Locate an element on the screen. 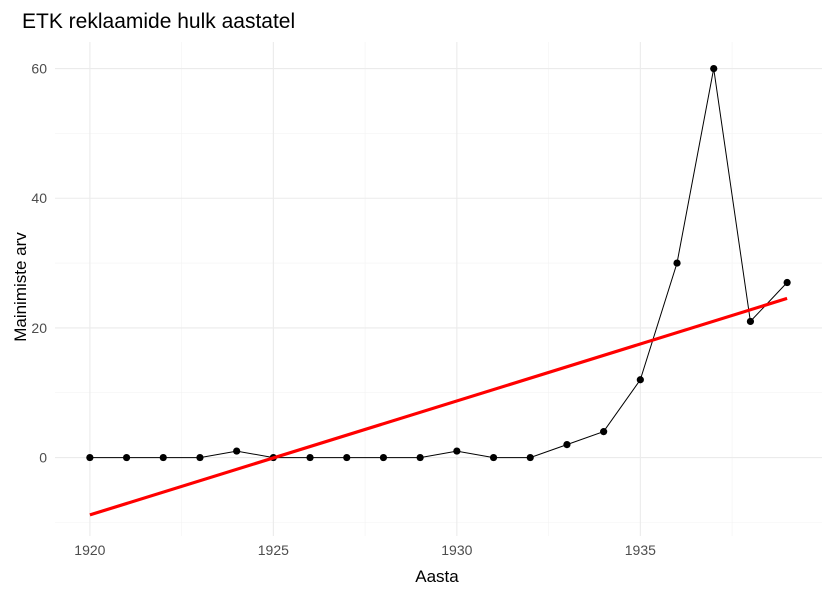 This screenshot has height=592, width=830. y-tick-label: 40 is located at coordinates (39, 198).